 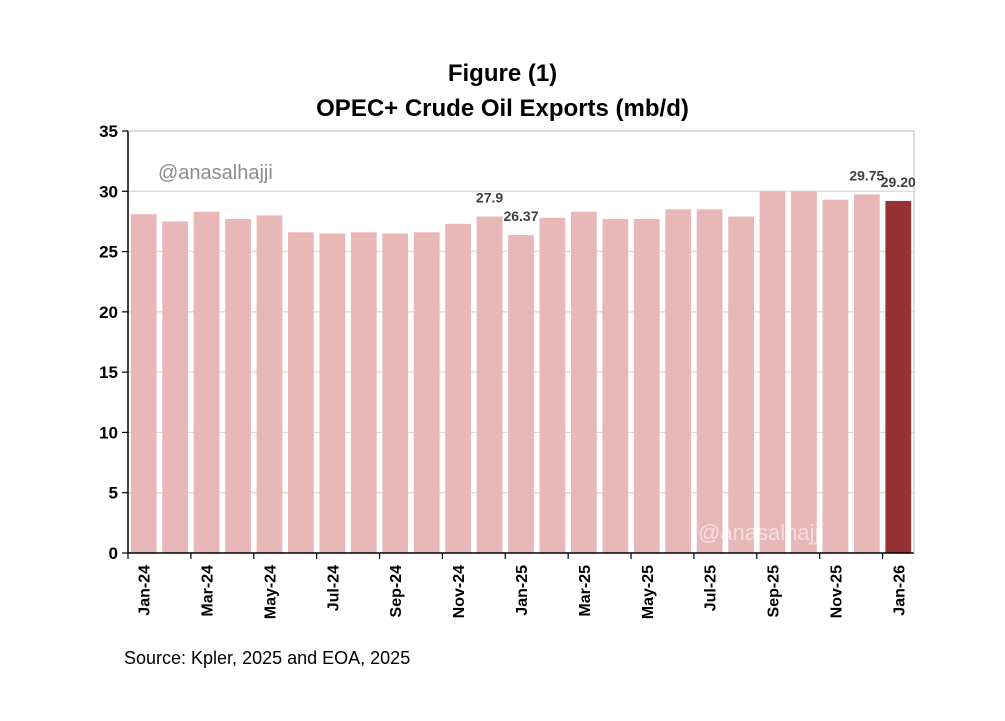 I want to click on x-tick-label: Nov-24, so click(x=459, y=591).